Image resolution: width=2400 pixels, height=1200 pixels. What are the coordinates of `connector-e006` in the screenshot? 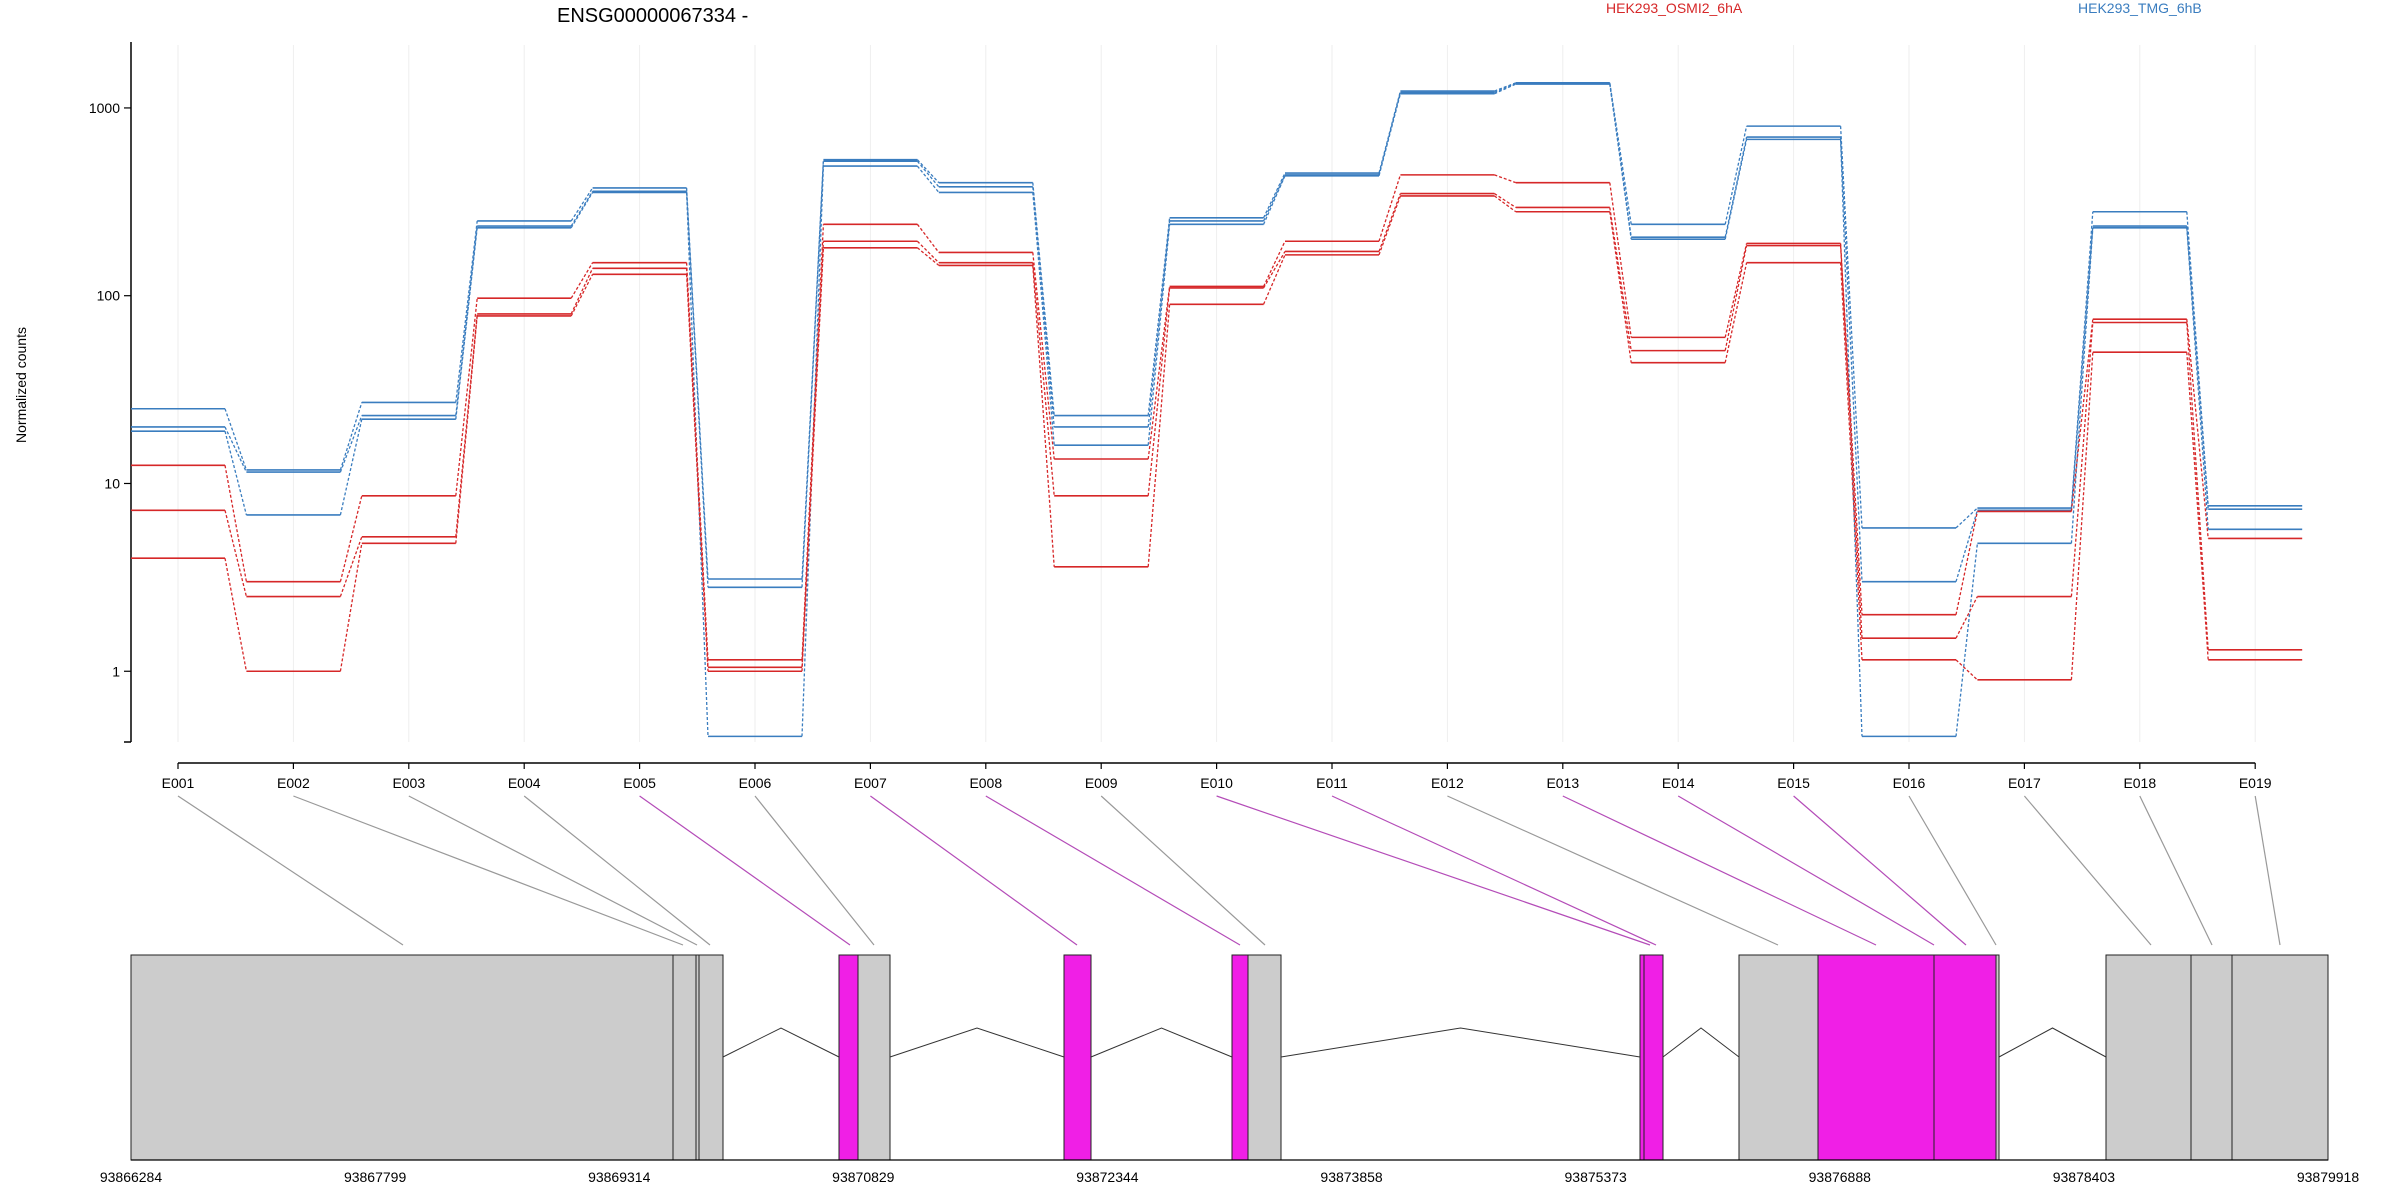 It's located at (814, 870).